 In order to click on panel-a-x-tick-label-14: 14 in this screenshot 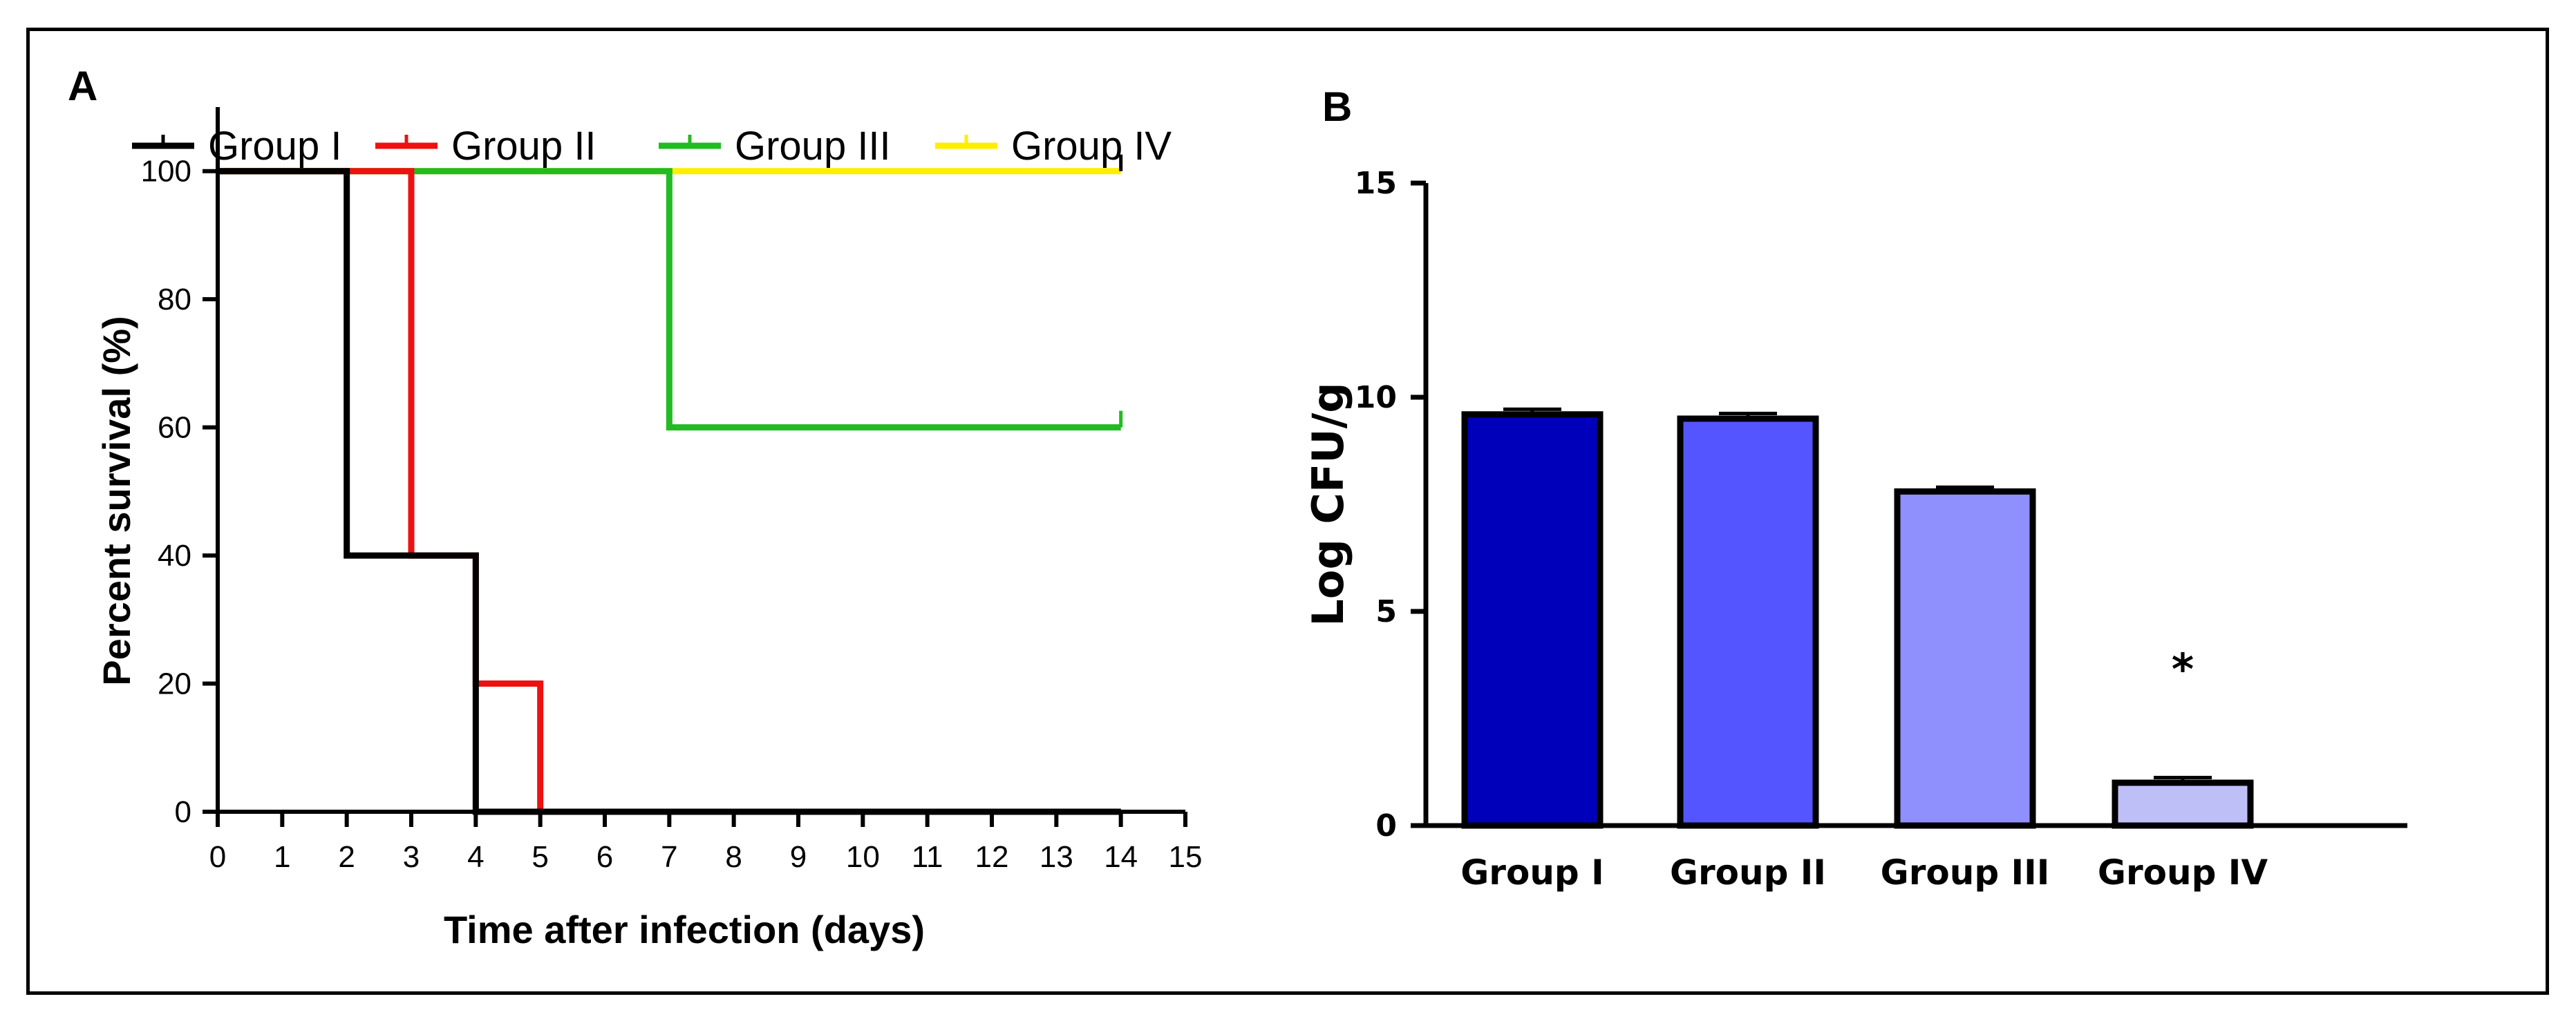, I will do `click(1121, 857)`.